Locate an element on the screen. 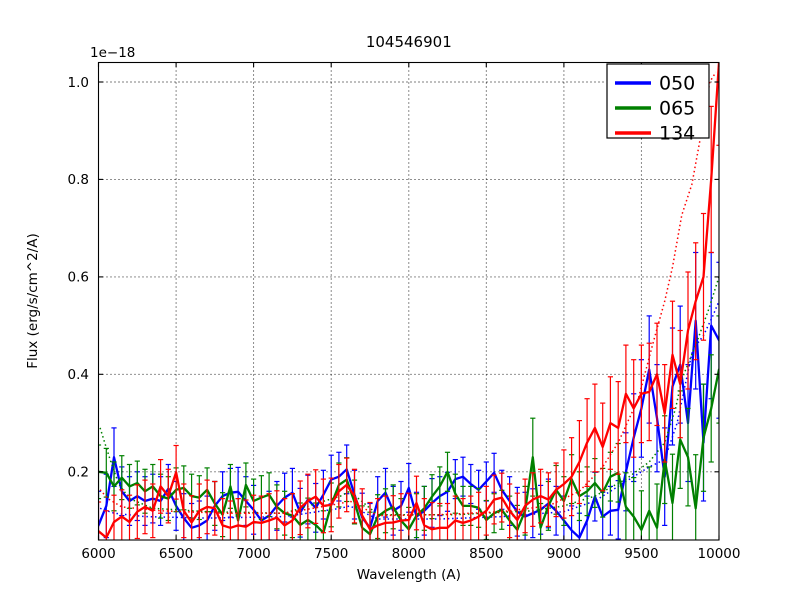  y-tick-label: 0.6 is located at coordinates (78, 278).